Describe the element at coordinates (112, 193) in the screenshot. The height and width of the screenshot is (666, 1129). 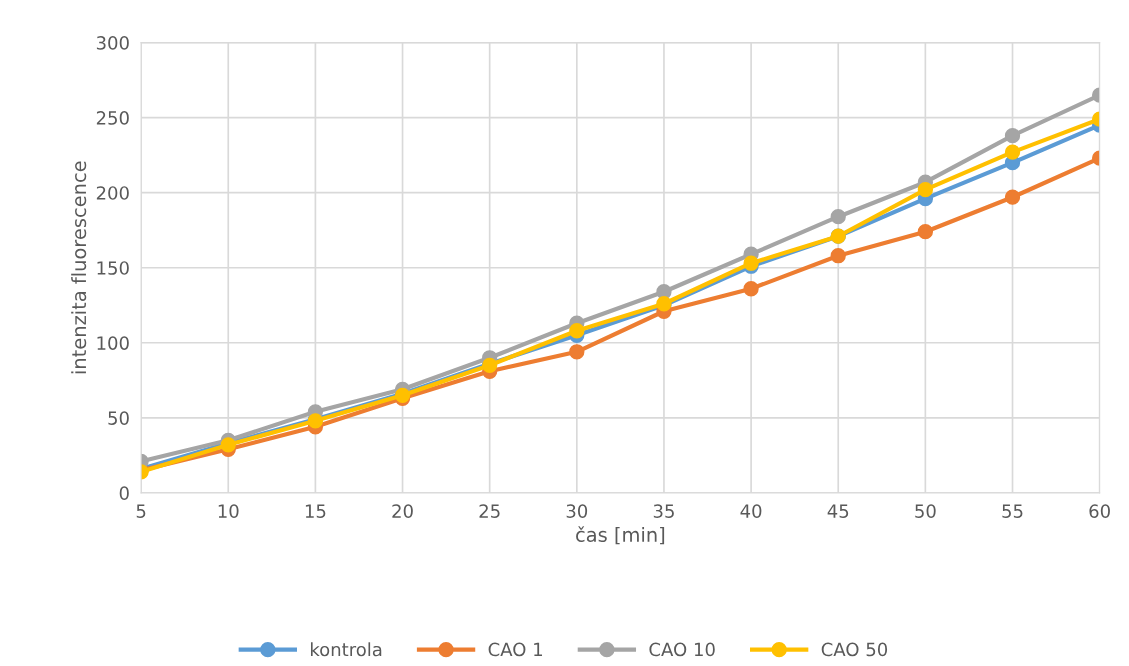
I see `y-tick-label: 200` at that location.